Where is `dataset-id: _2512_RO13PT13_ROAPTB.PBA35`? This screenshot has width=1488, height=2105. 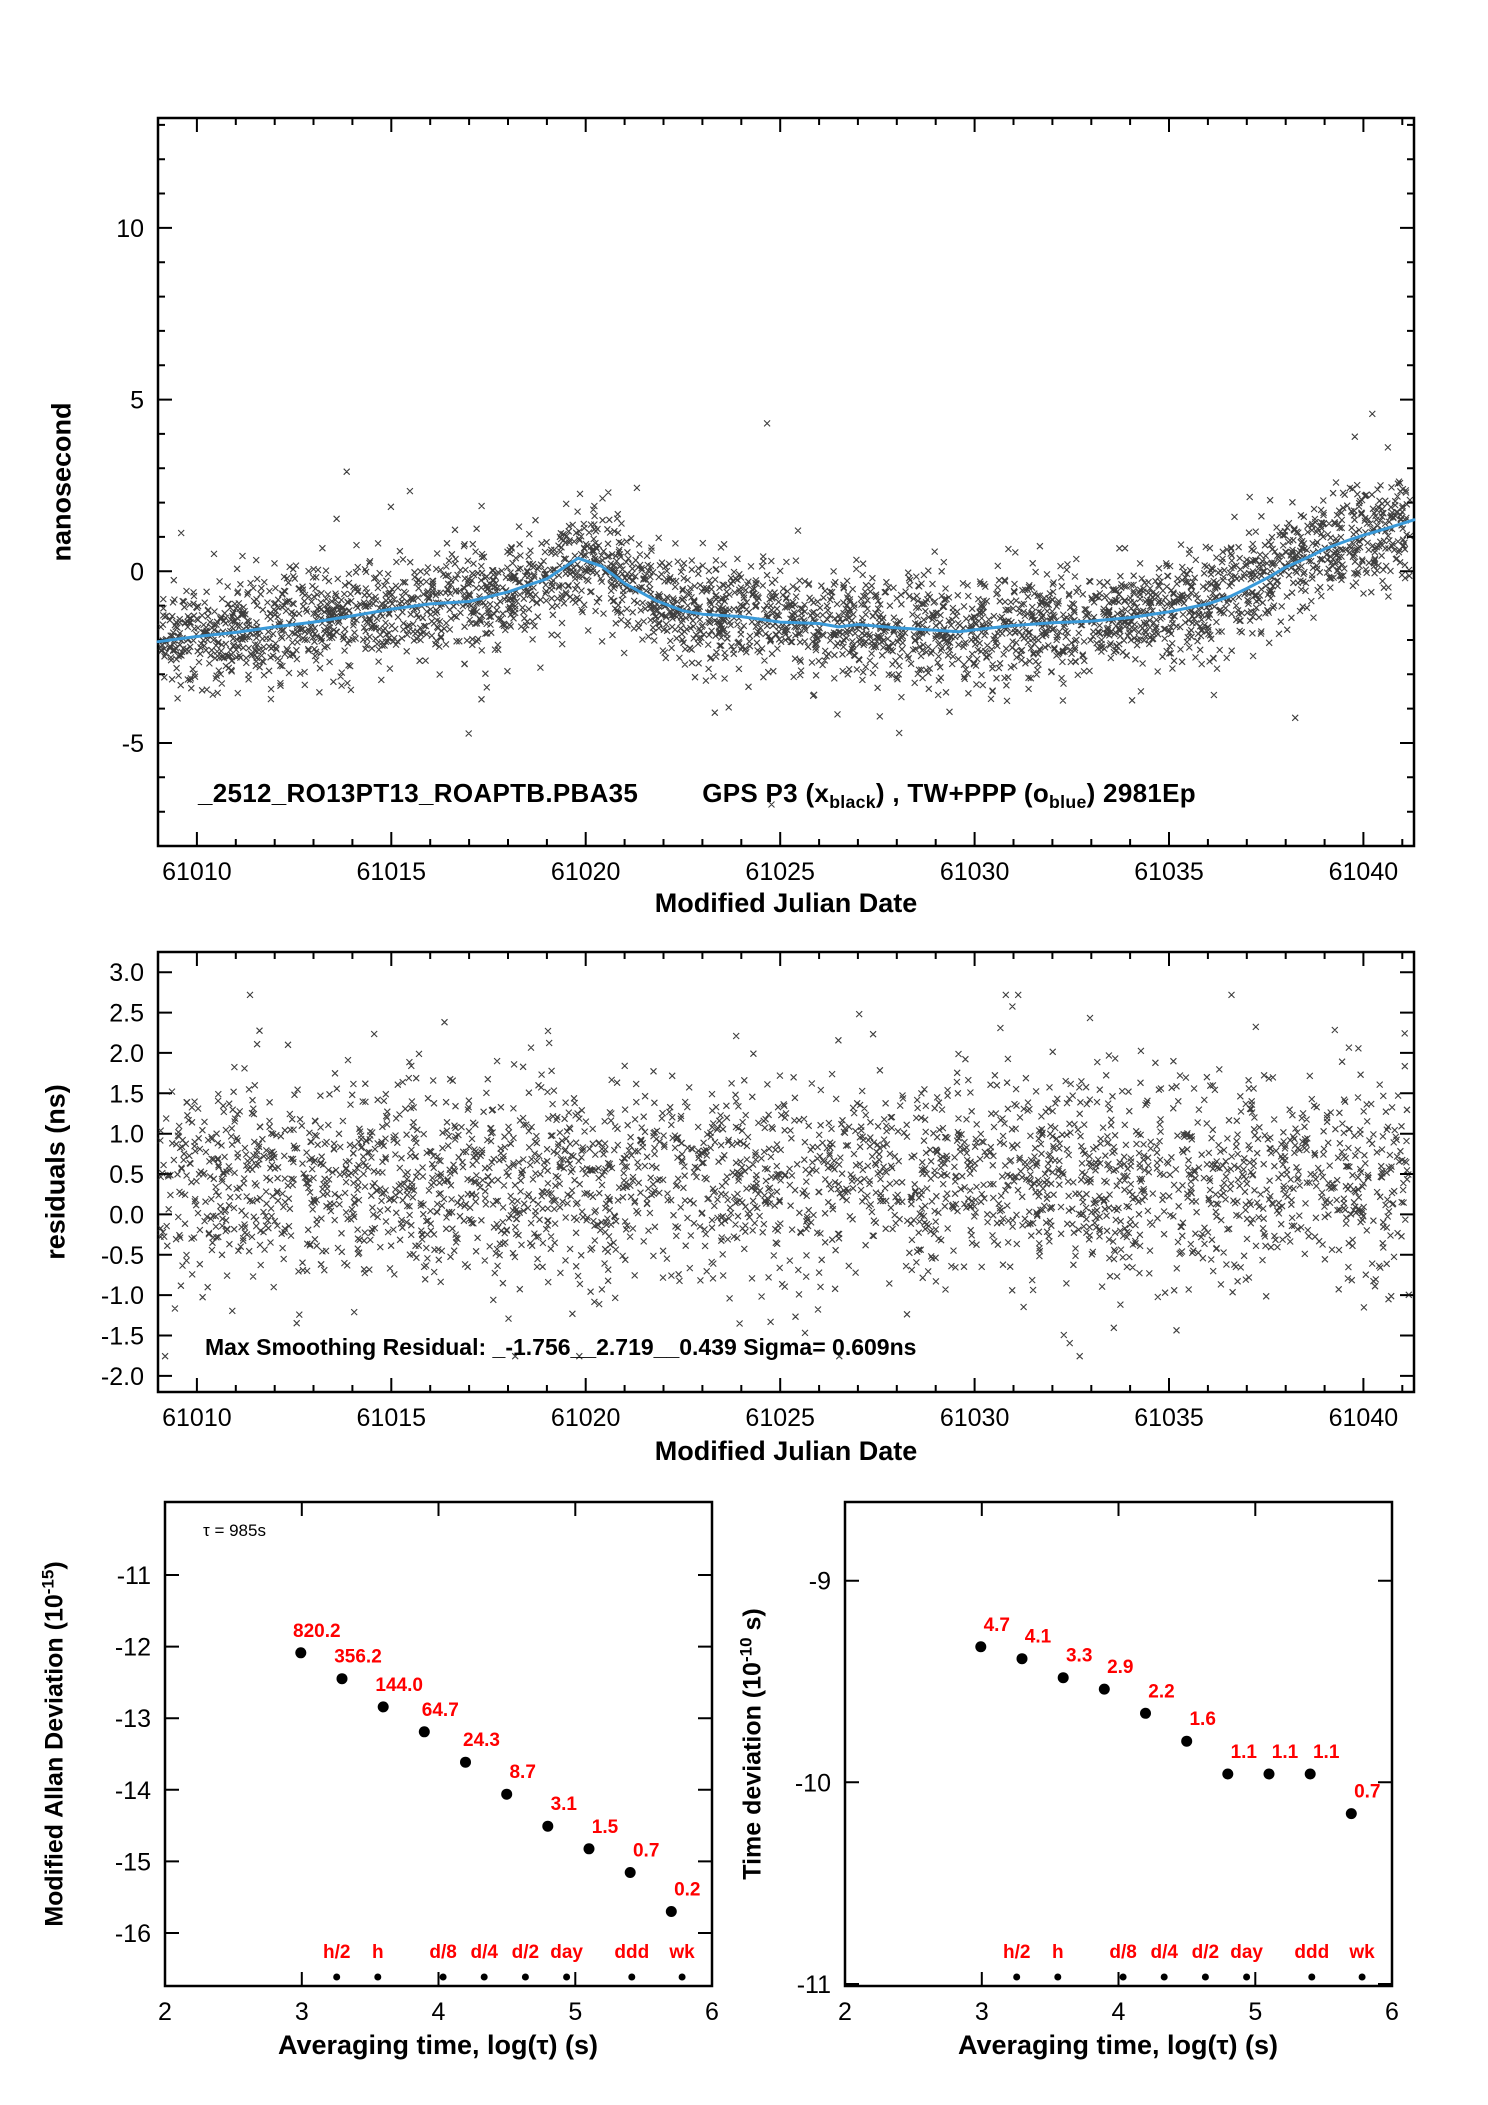 dataset-id: _2512_RO13PT13_ROAPTB.PBA35 is located at coordinates (418, 793).